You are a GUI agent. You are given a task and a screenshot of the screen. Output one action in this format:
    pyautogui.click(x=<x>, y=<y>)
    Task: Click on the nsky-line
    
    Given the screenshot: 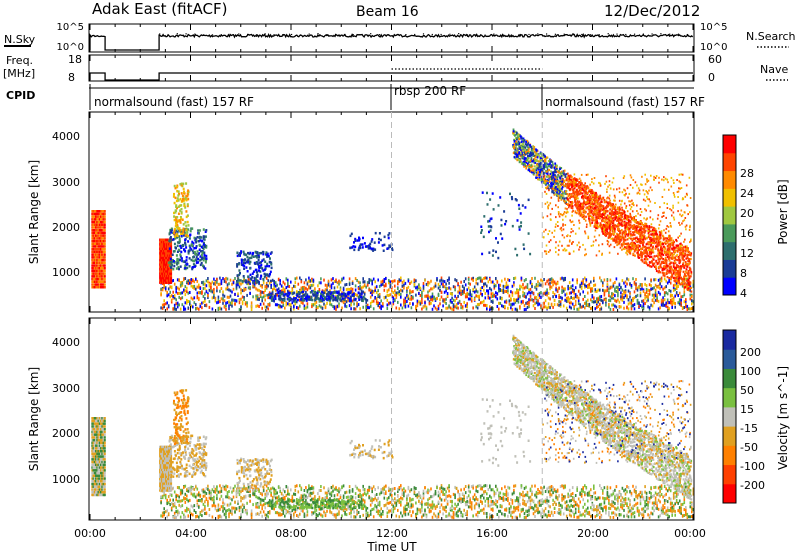 What is the action you would take?
    pyautogui.click(x=391, y=41)
    